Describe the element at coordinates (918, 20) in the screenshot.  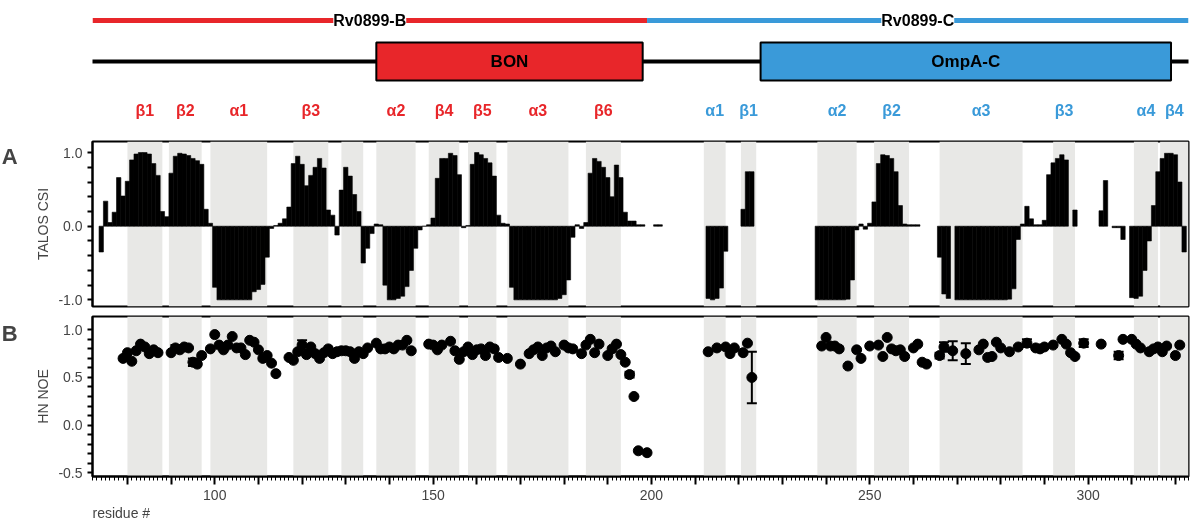
I see `text: Rv0899-C` at that location.